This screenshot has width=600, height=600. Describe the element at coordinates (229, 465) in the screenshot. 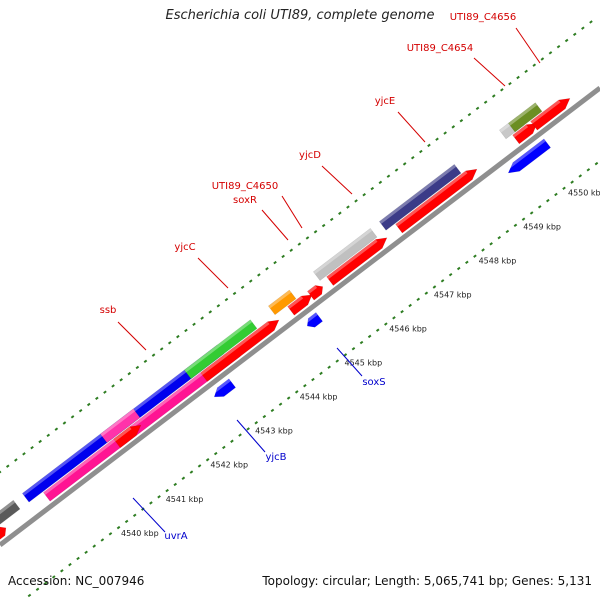

I see `kbp-tick-label: 4542 kbp` at that location.